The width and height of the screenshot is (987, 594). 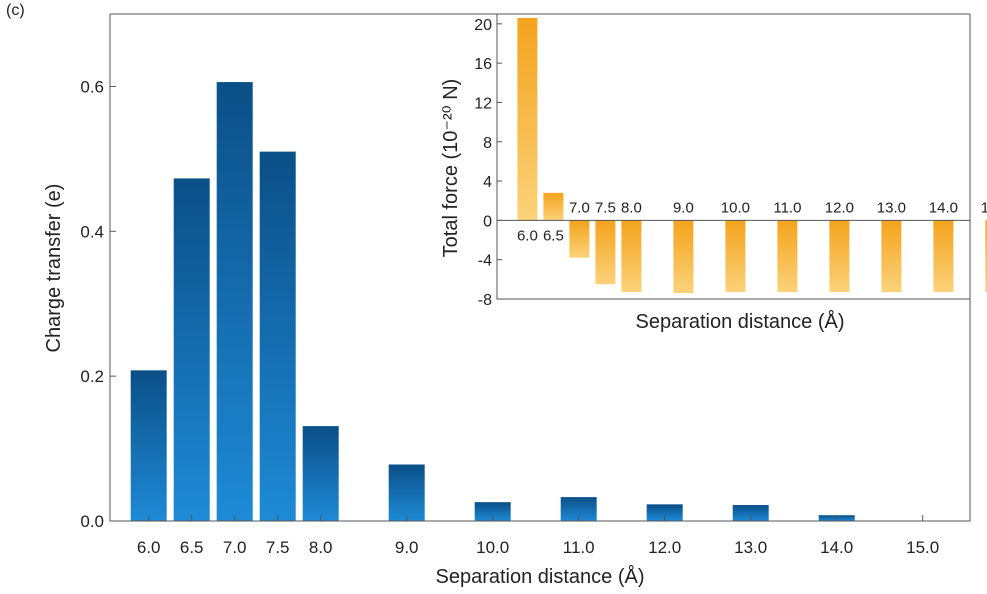 I want to click on inset-y-tick-label: 4, so click(x=487, y=182).